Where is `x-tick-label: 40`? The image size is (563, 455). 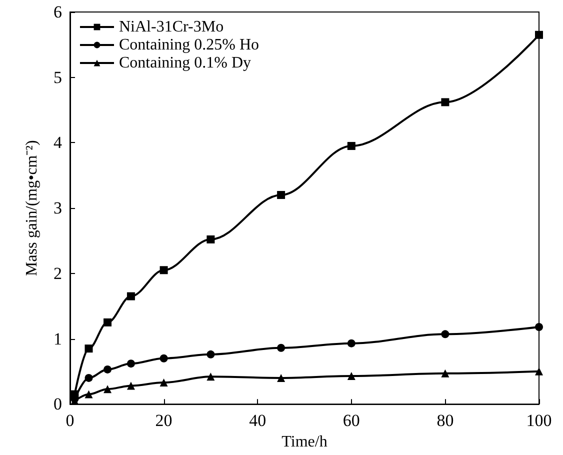
x-tick-label: 40 is located at coordinates (257, 420).